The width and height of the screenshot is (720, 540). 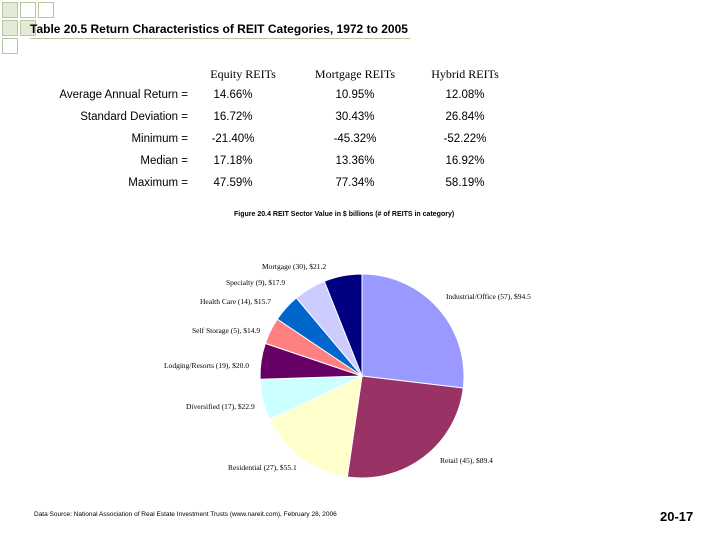 I want to click on table-cell: -52.22%, so click(x=465, y=139).